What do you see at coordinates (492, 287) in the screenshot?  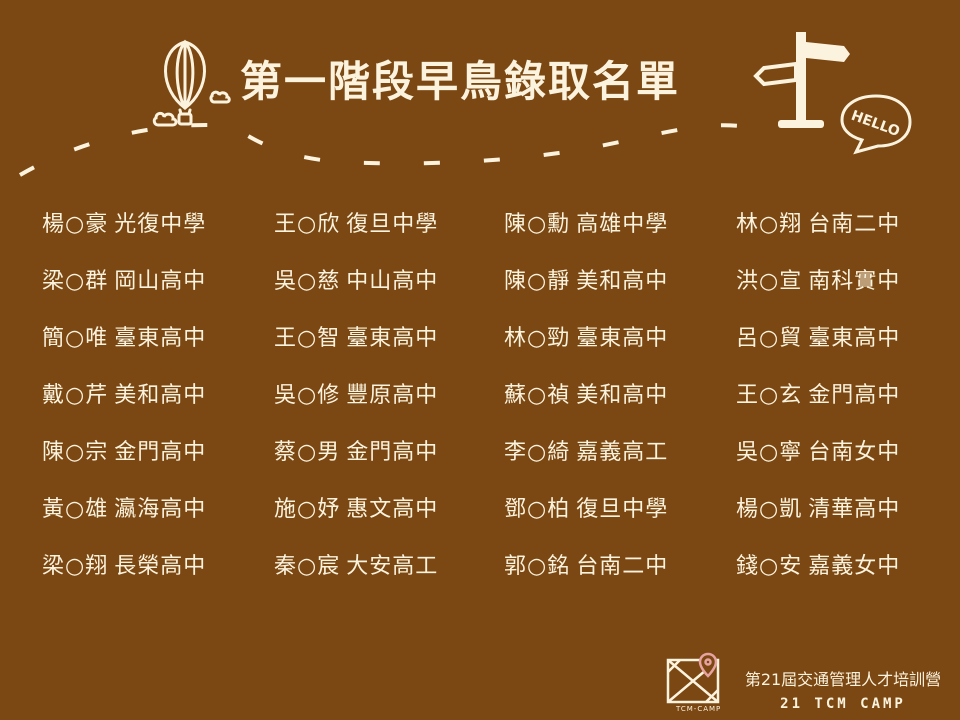 I see `name-row: 梁○群 岡山高中 吳○慈 中山高中 陳○靜 美和高中 洪○宣 南科實中` at bounding box center [492, 287].